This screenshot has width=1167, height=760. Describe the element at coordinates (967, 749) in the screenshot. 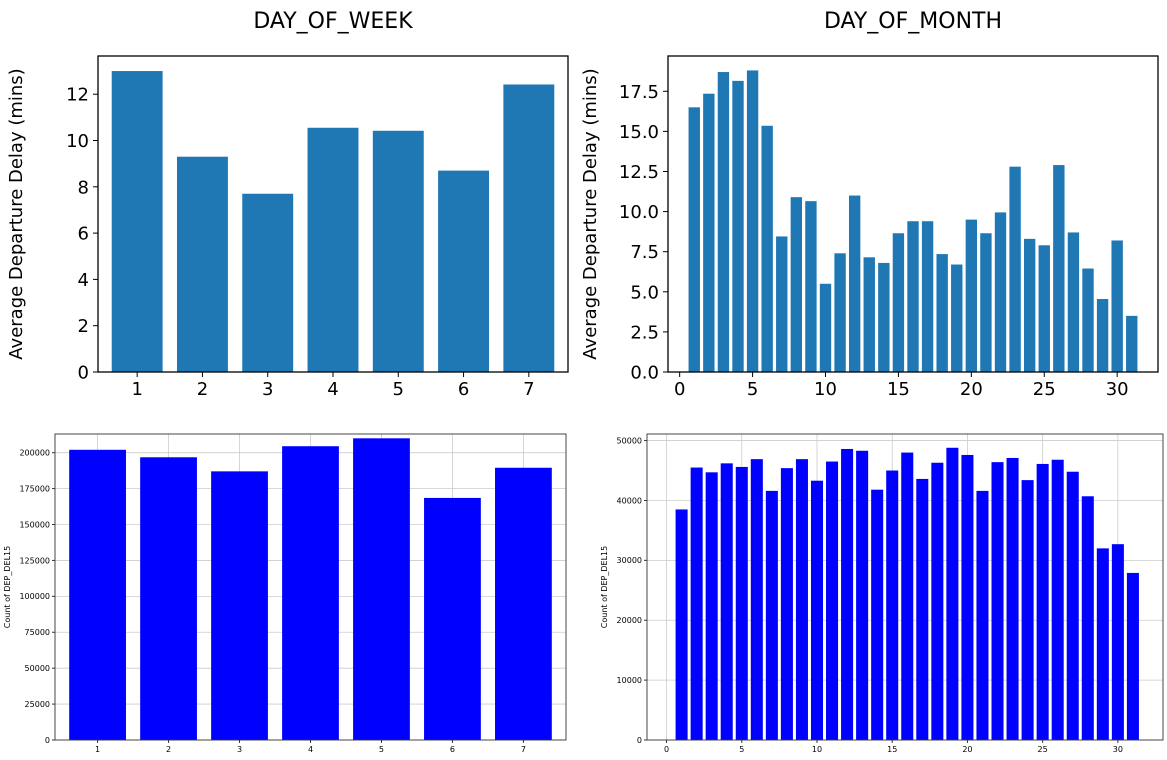

I see `x-tick-label: 20` at that location.